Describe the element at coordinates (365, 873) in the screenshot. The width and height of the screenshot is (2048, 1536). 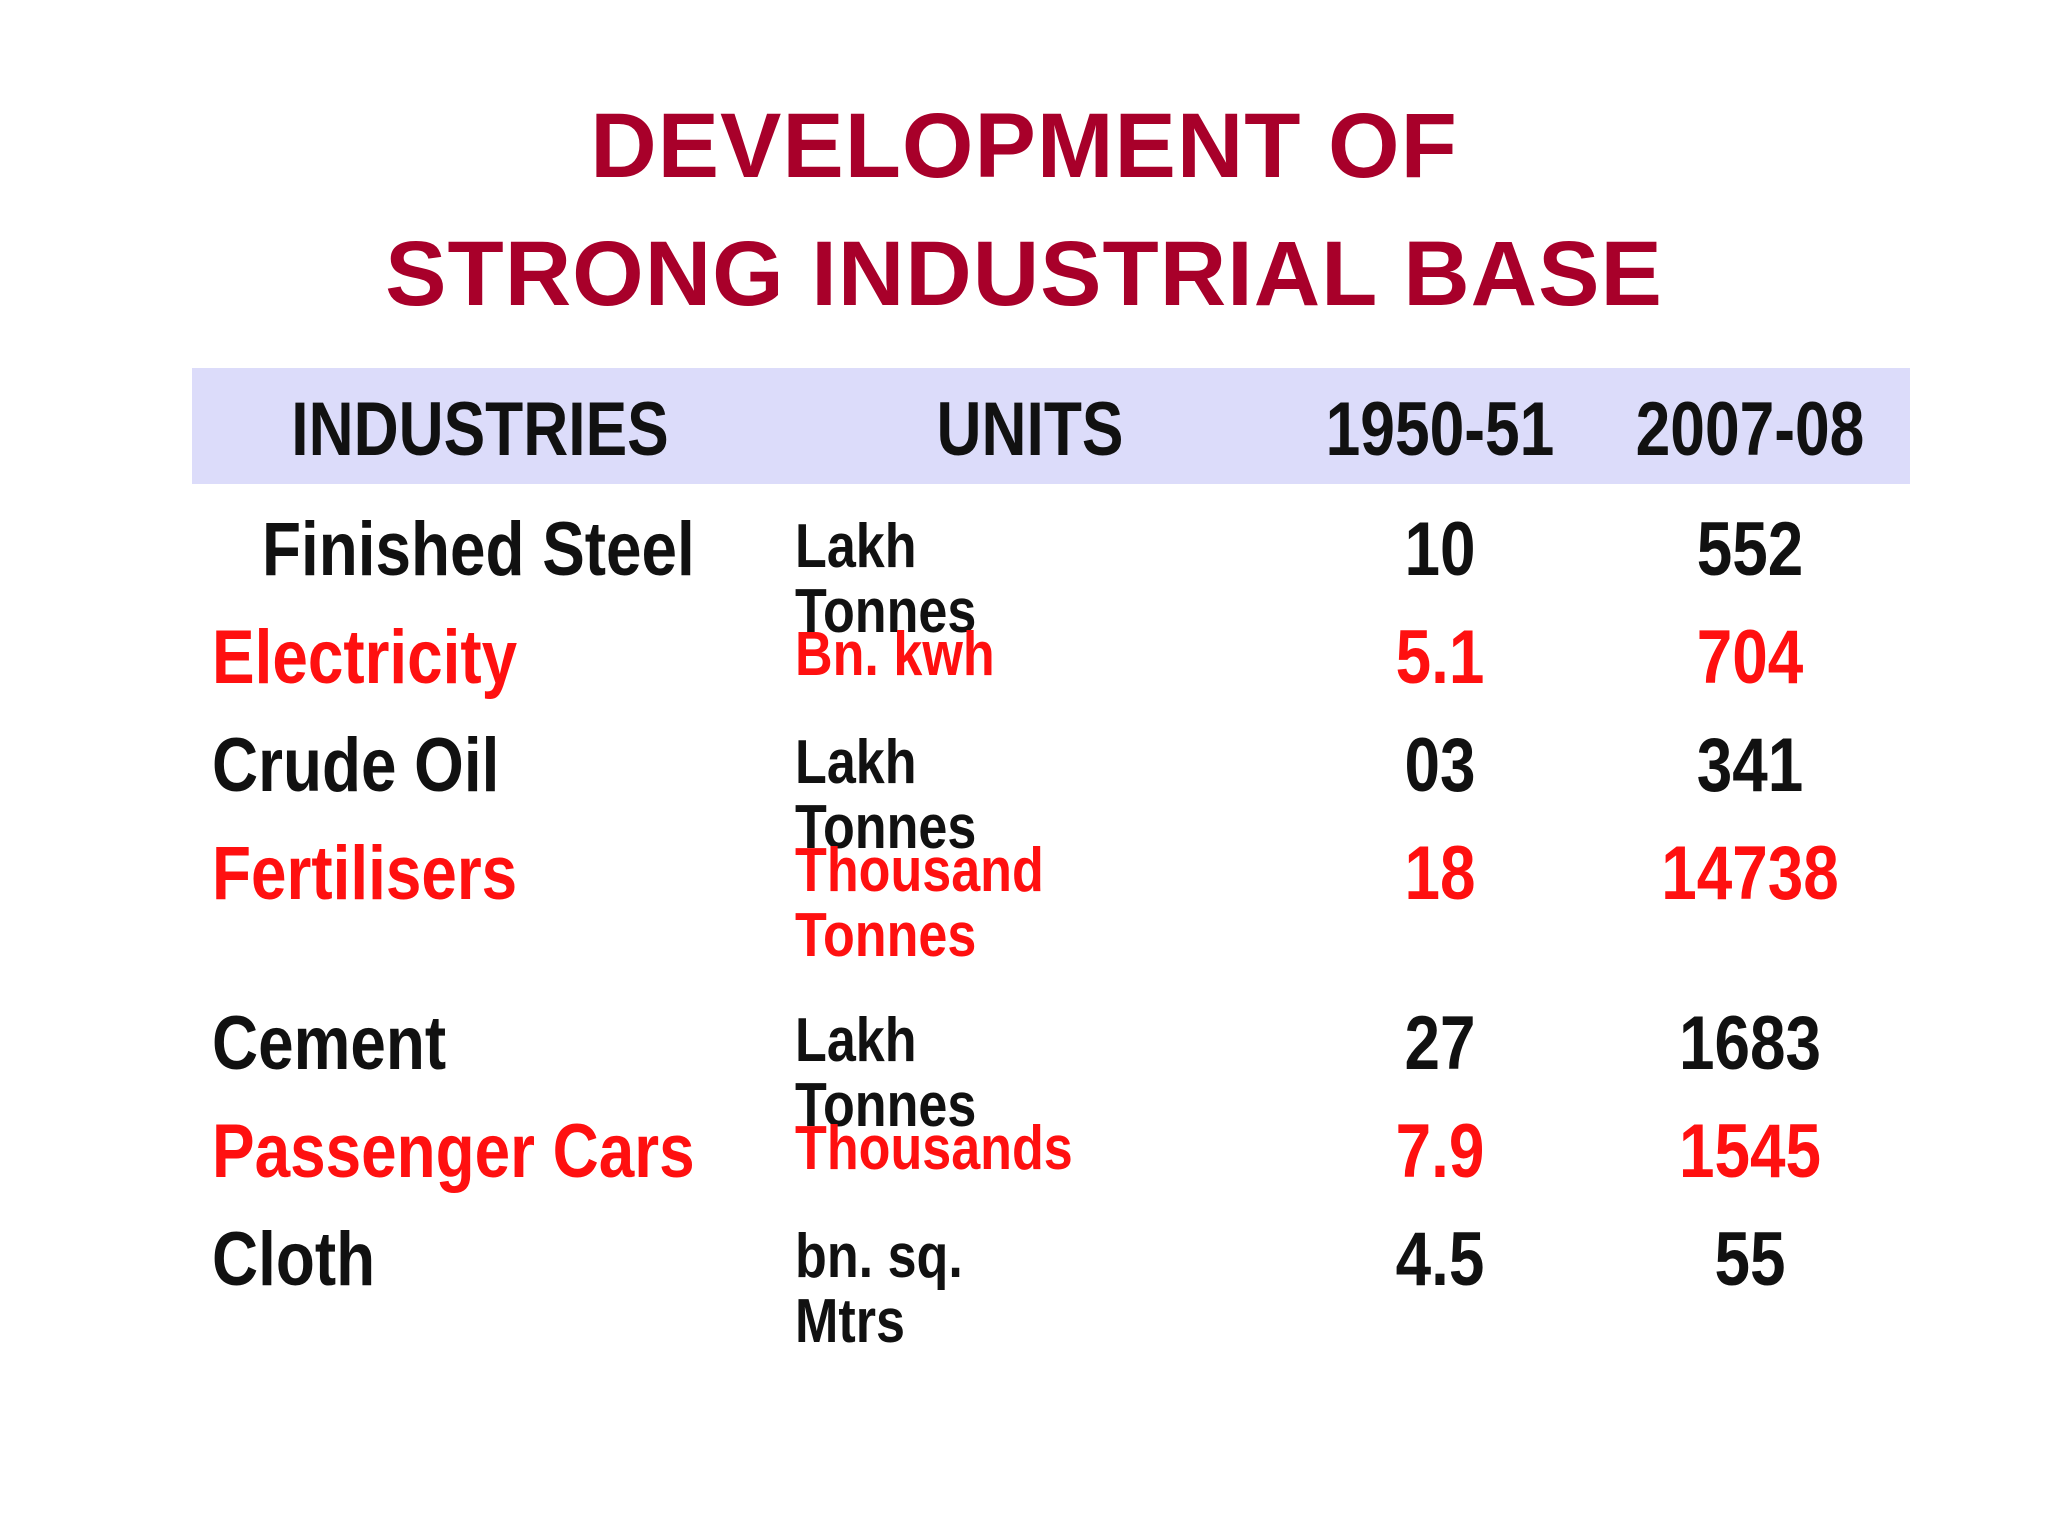
I see `row-industry-fertilisers: Fertilisers` at that location.